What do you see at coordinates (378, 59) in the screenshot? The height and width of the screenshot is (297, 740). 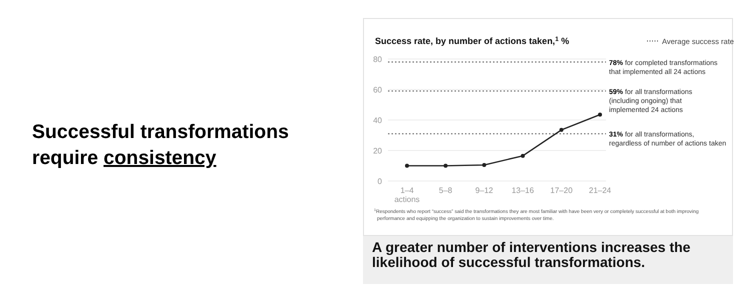 I see `y-tick-label: 80` at bounding box center [378, 59].